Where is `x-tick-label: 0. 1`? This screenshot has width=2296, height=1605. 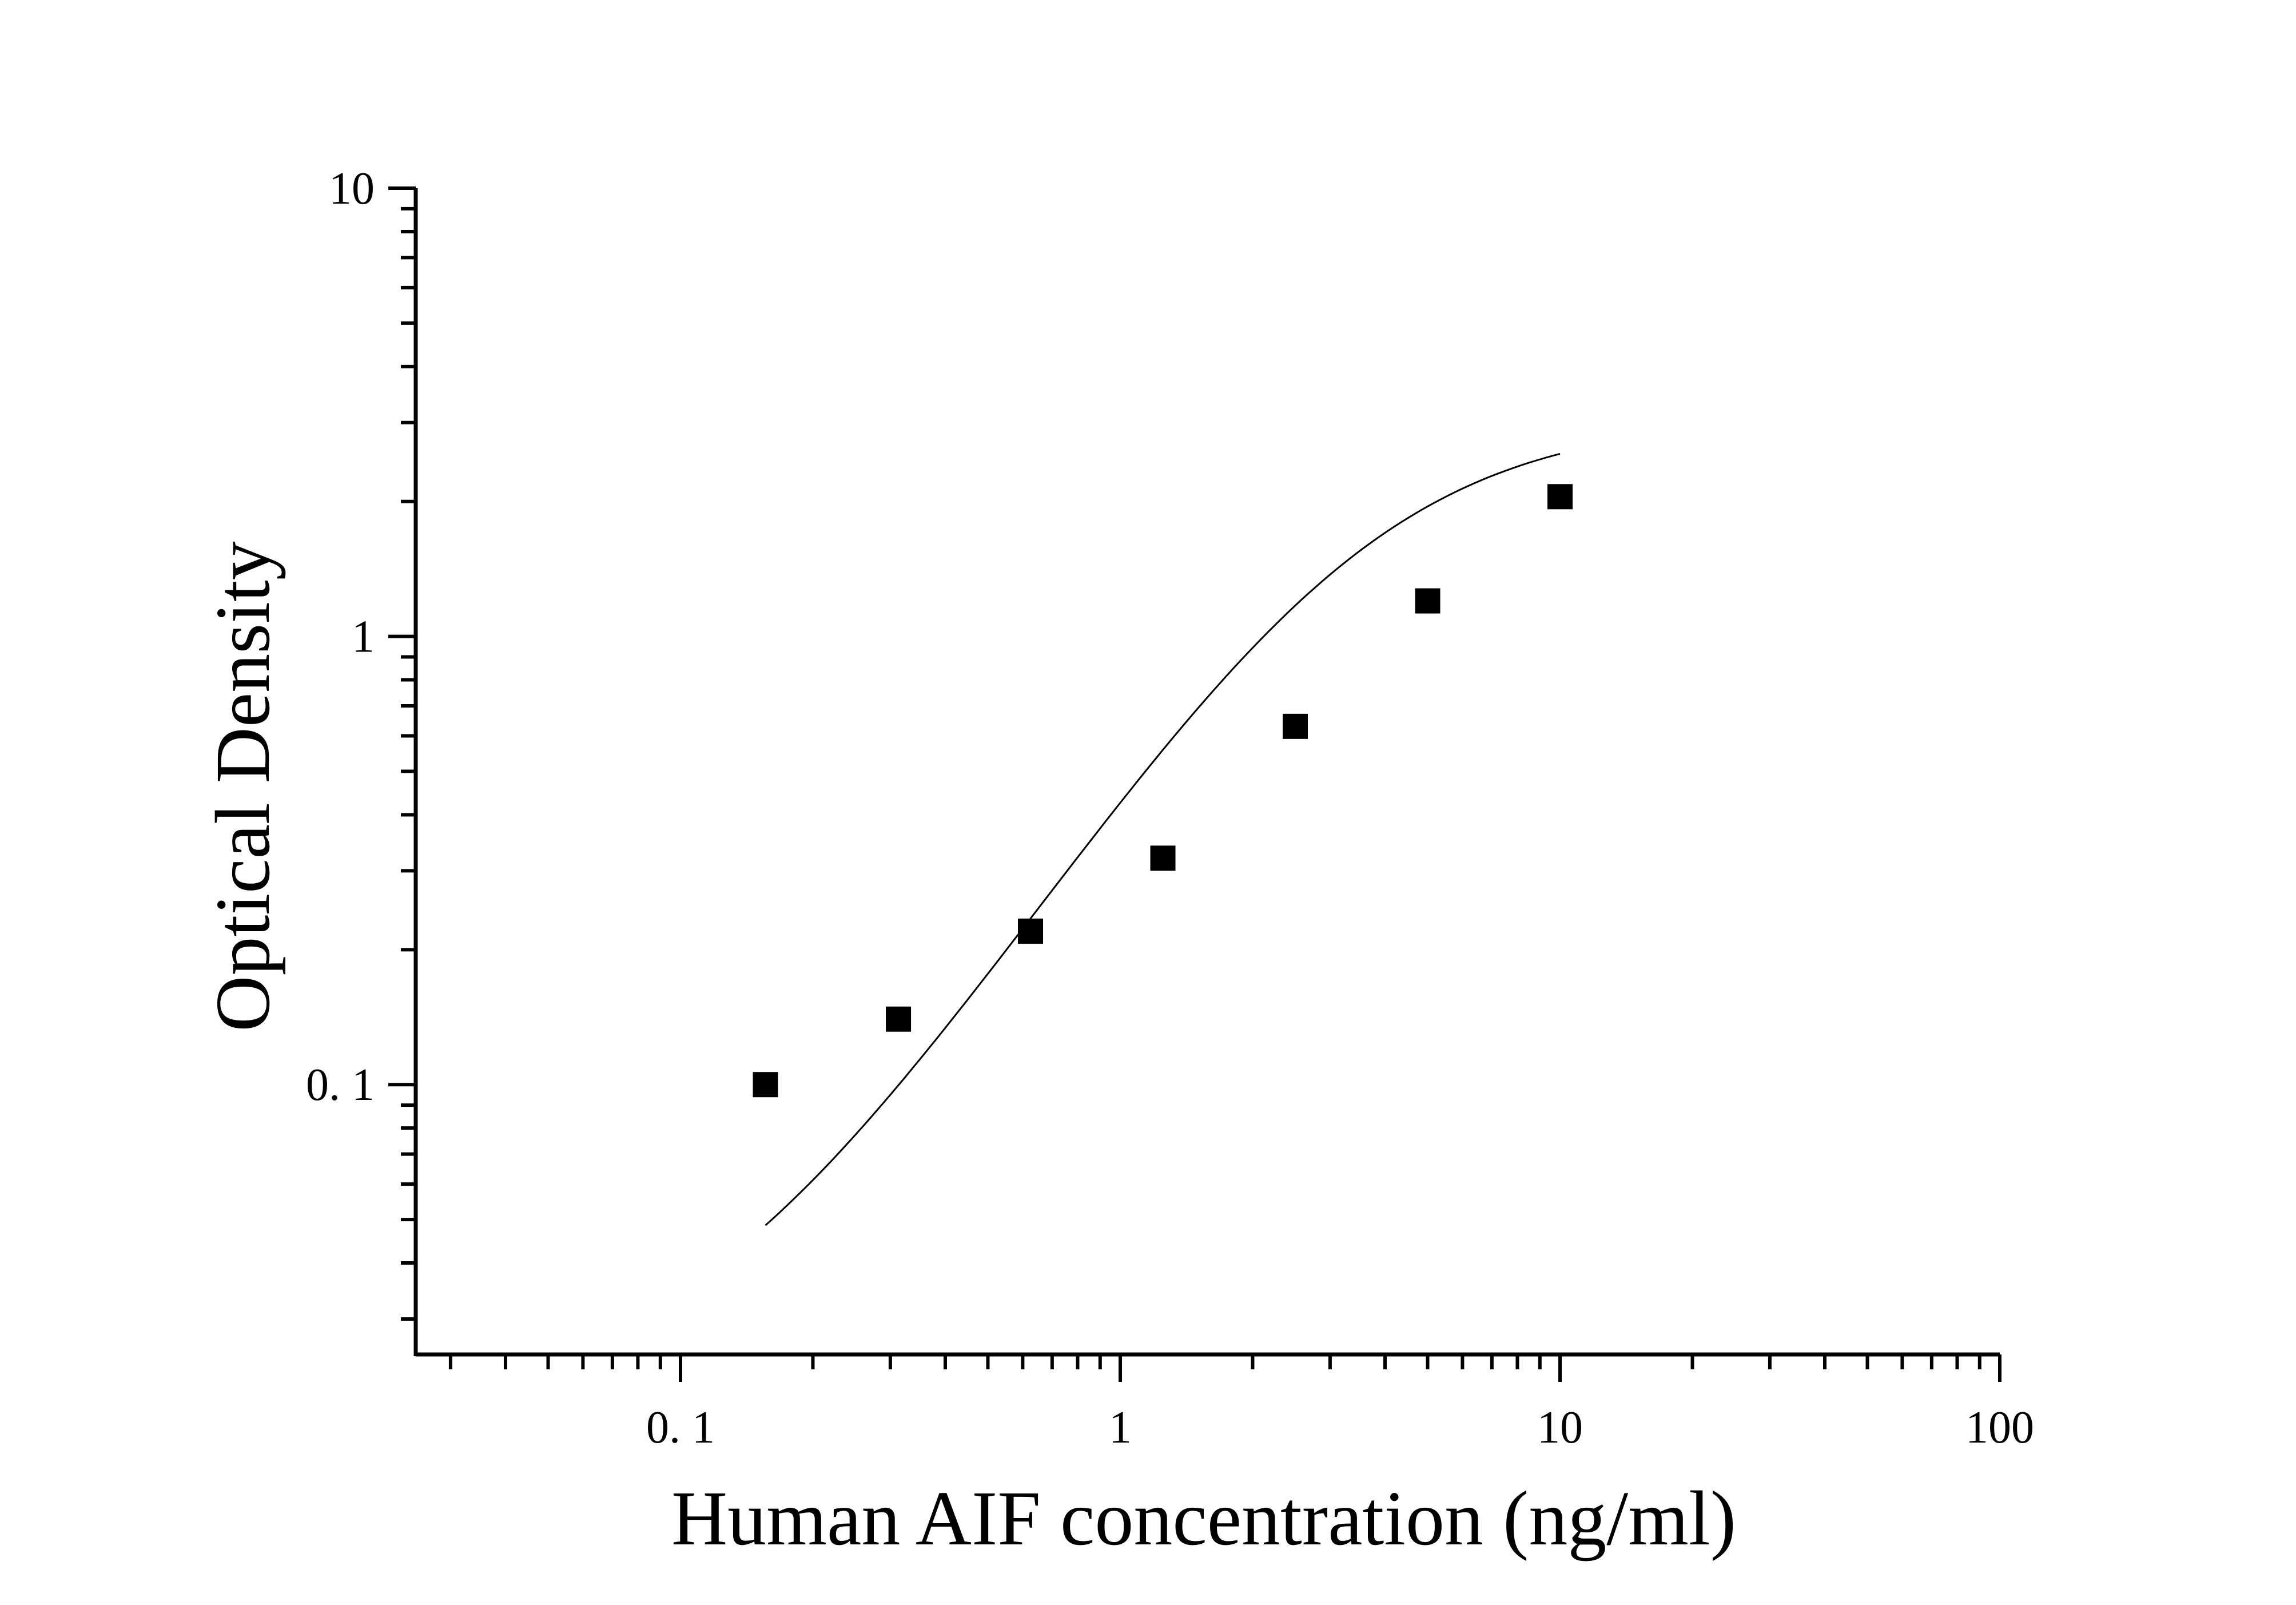
x-tick-label: 0. 1 is located at coordinates (680, 1428).